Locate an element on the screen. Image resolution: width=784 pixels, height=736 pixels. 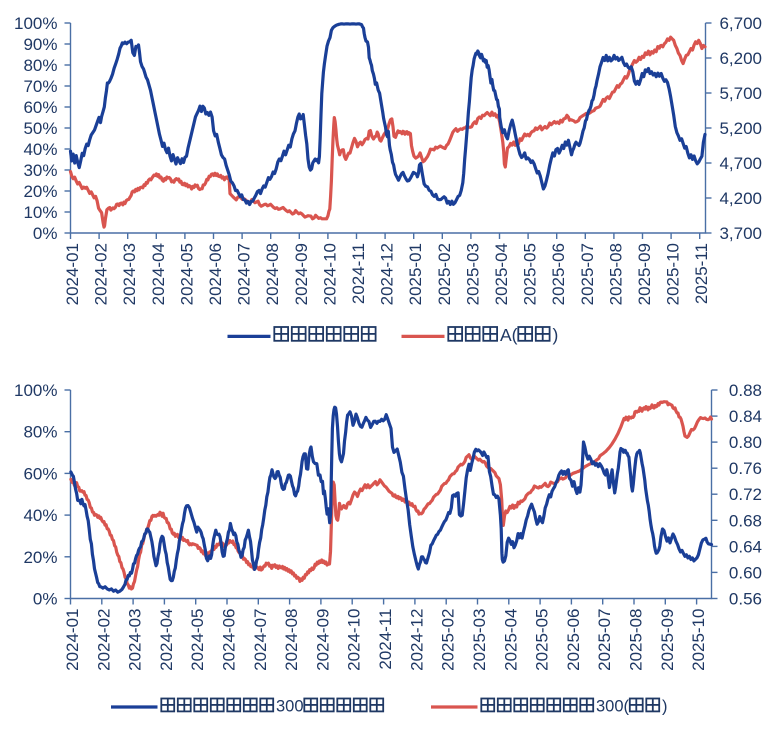
svg-text: 2025-11 is located at coordinates (701, 273).